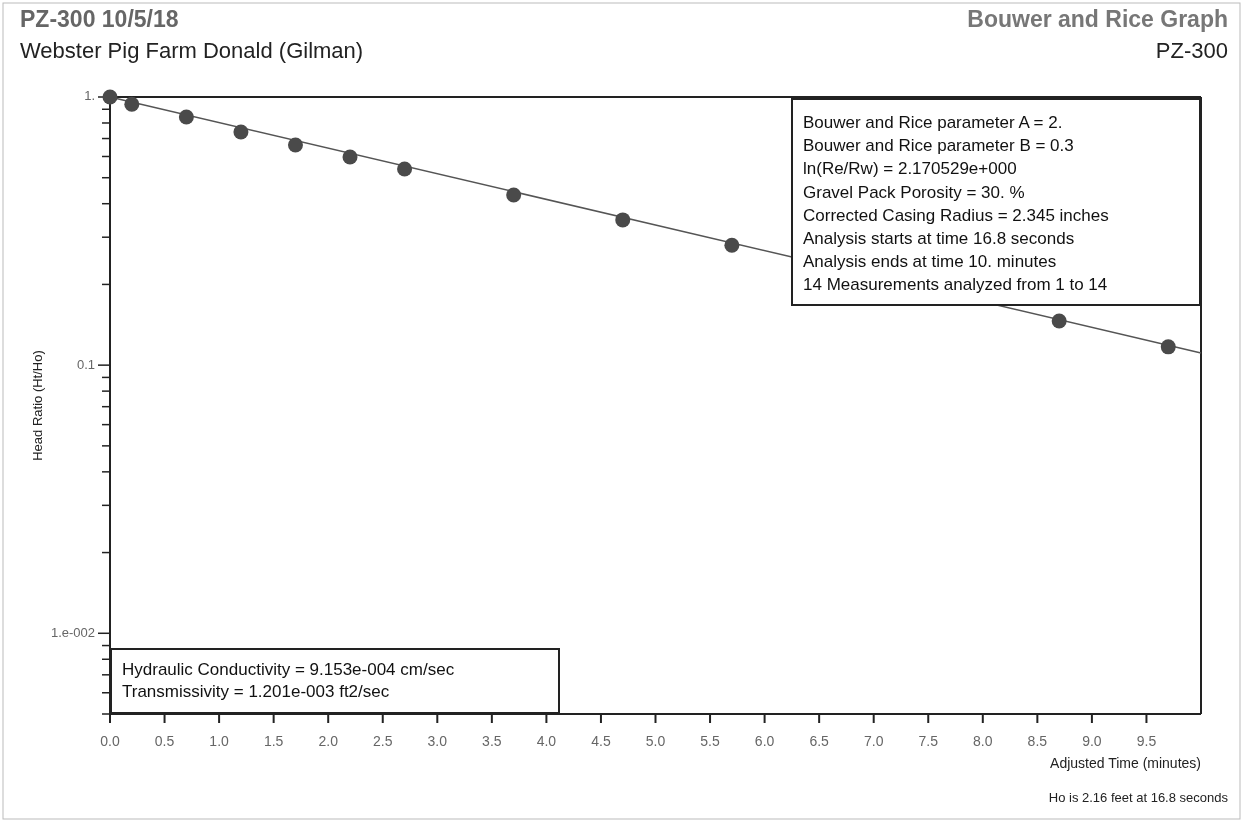  What do you see at coordinates (256, 691) in the screenshot?
I see `annotation: Transmissivity = 1.201e-003 ft2/sec` at bounding box center [256, 691].